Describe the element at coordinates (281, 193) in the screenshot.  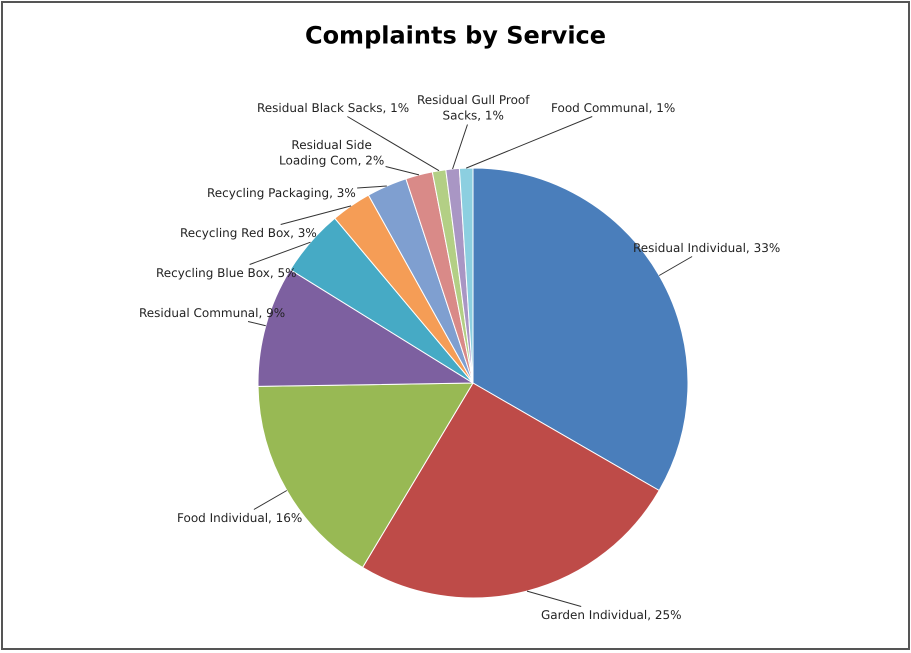
I see `slice-label: Recycling Packaging, 3%` at that location.